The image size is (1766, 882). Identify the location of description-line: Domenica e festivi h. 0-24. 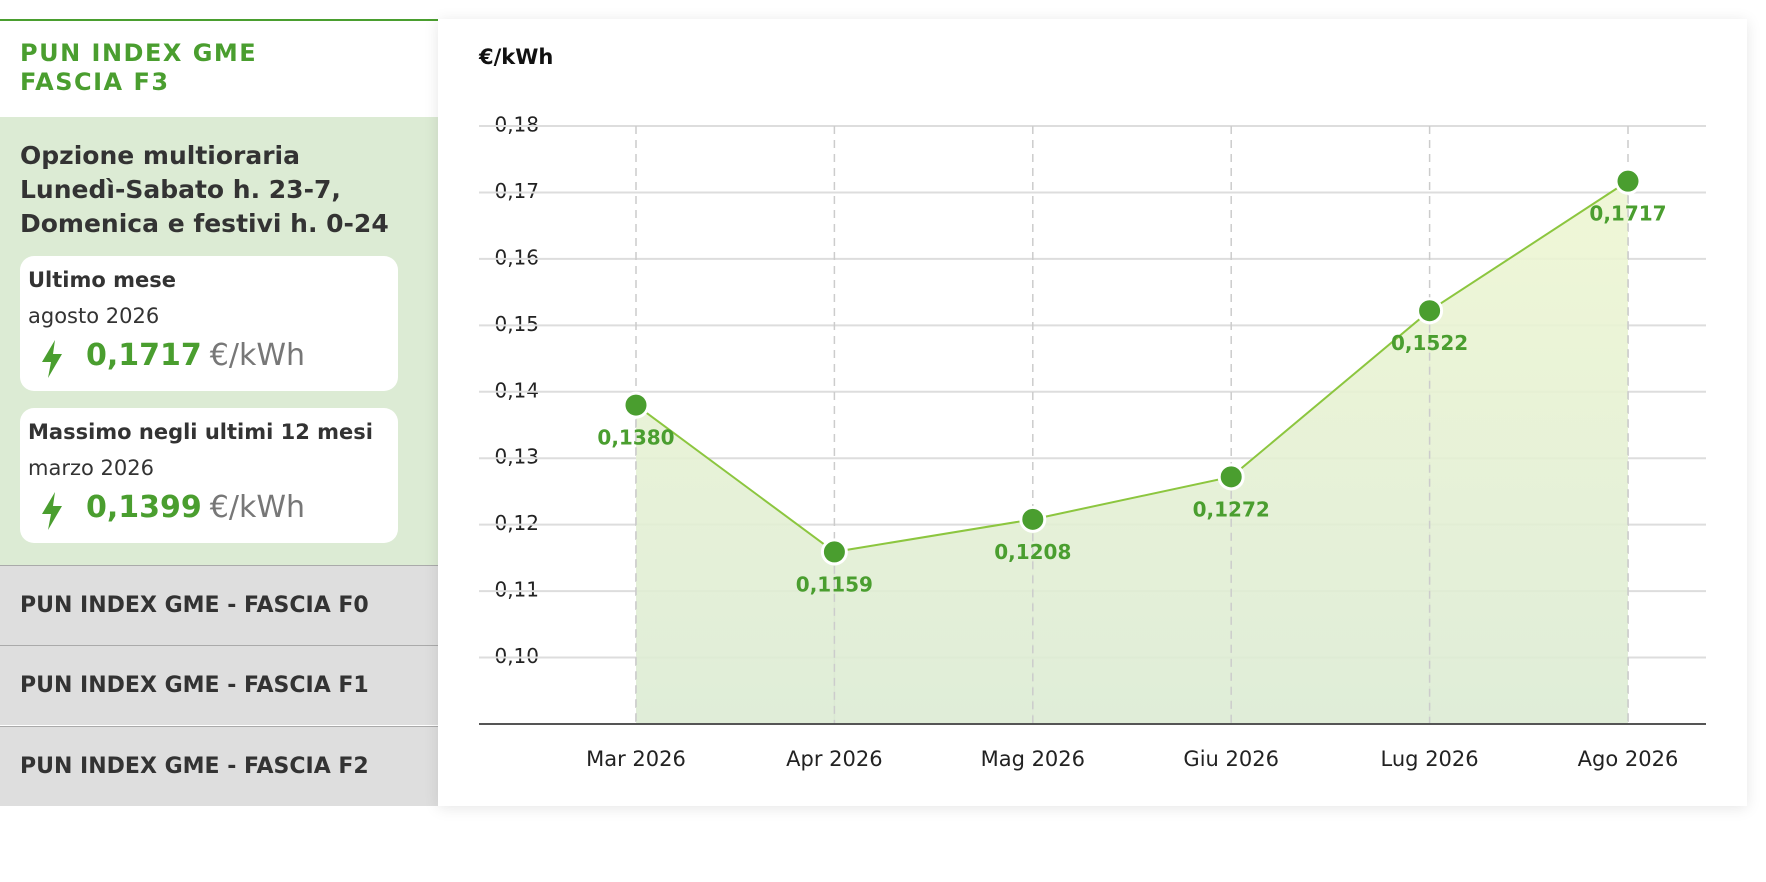
(204, 223).